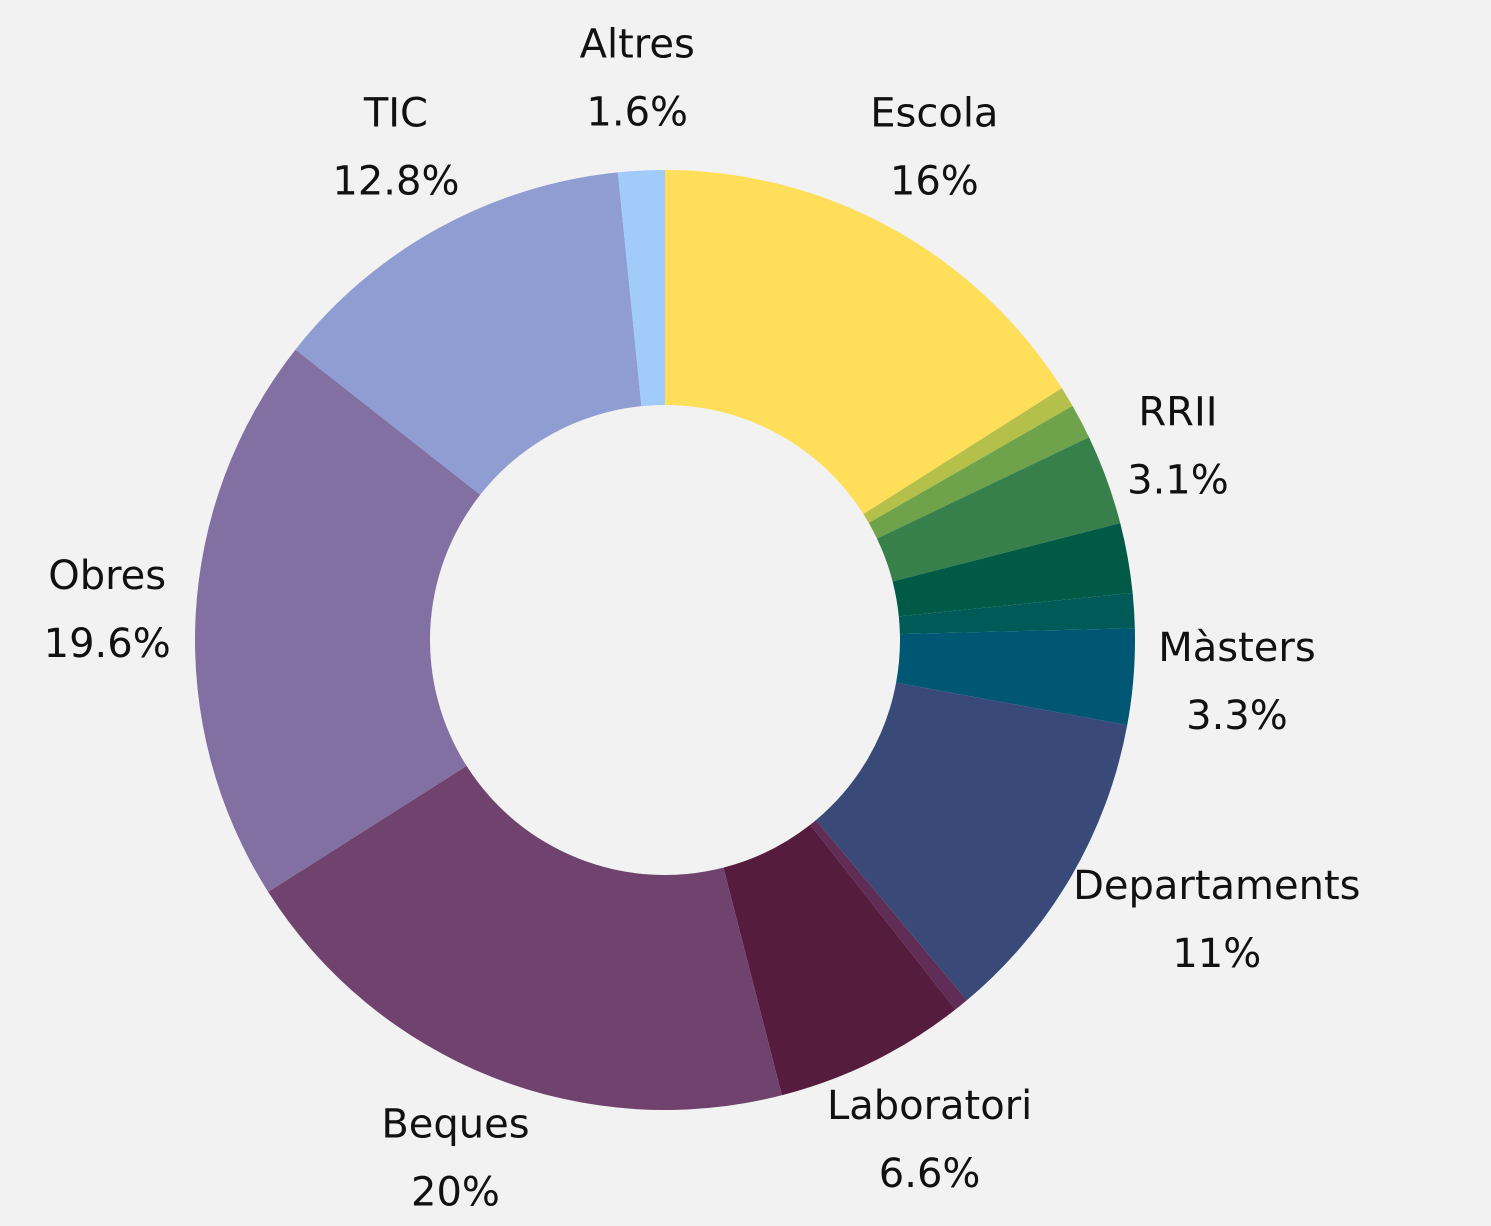  Describe the element at coordinates (1237, 716) in the screenshot. I see `slice-value-label: 3.3%` at that location.